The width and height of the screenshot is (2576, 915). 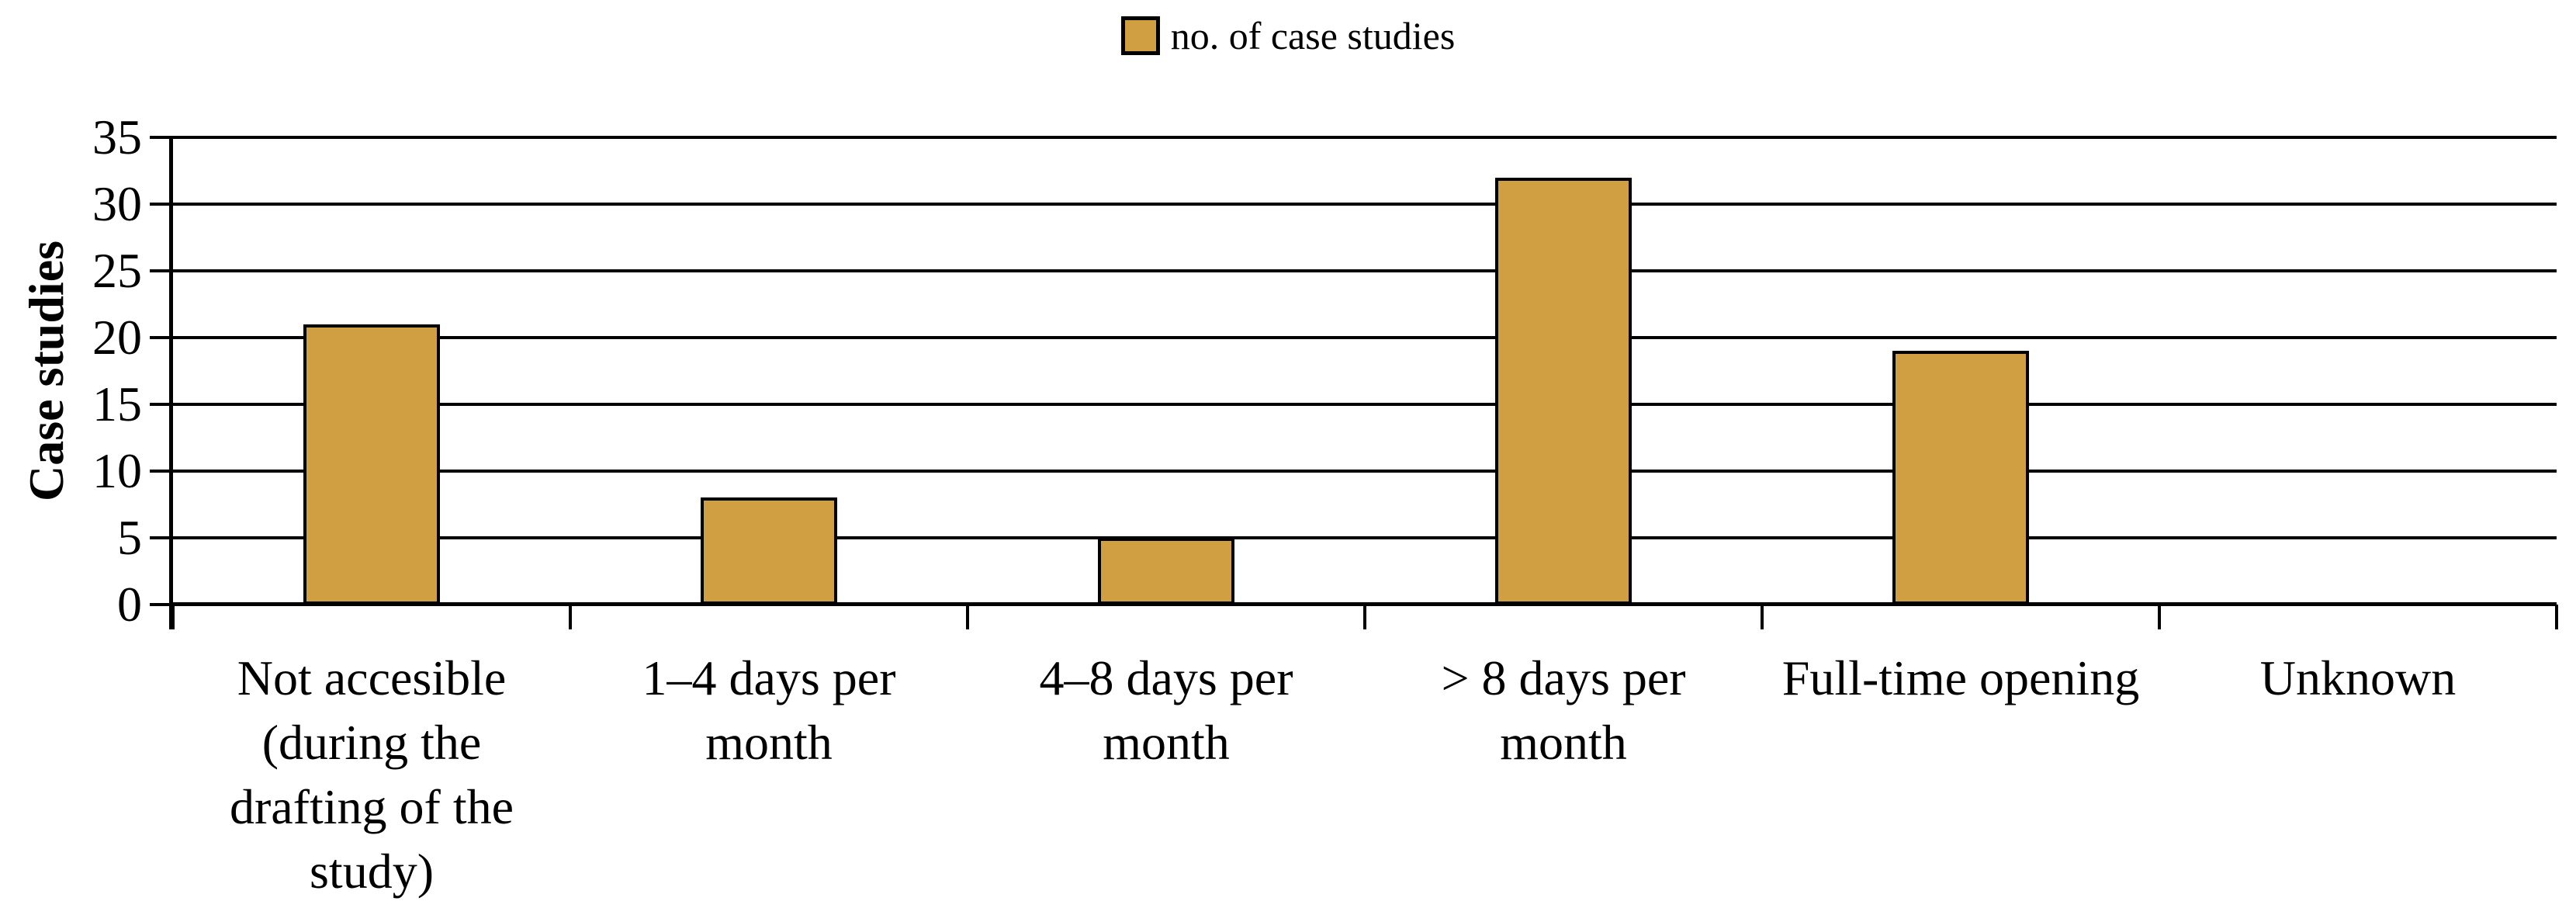 I want to click on y-tick-label-5: 5, so click(x=129, y=537).